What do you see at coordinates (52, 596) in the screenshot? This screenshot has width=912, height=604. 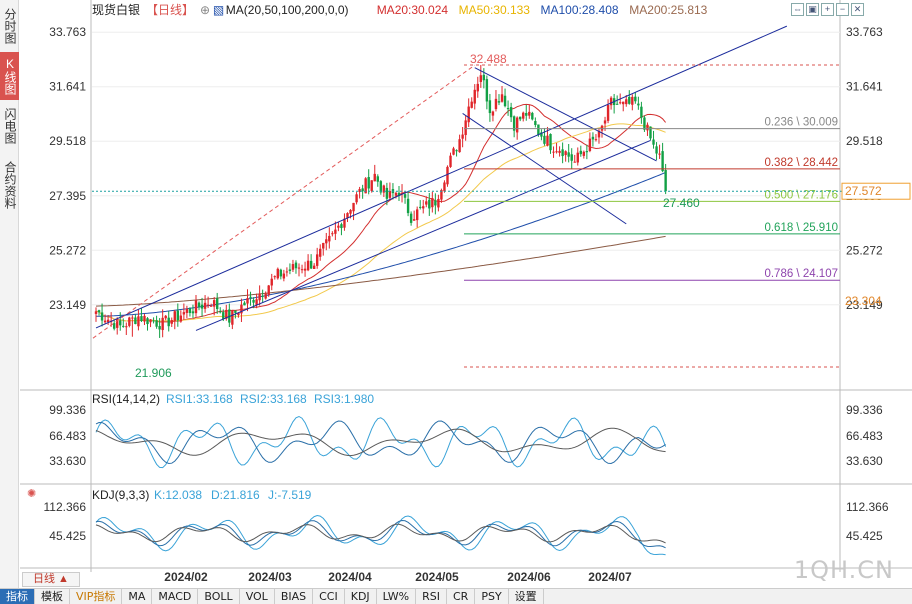 I see `indicator-tab-1: 模板` at bounding box center [52, 596].